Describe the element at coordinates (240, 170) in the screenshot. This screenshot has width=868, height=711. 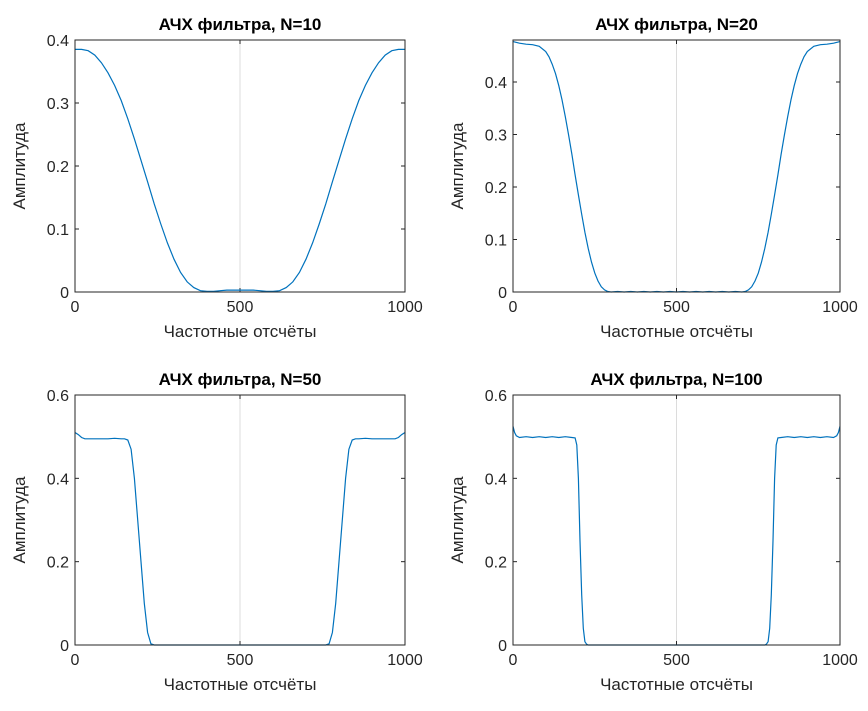
I see `series-line` at that location.